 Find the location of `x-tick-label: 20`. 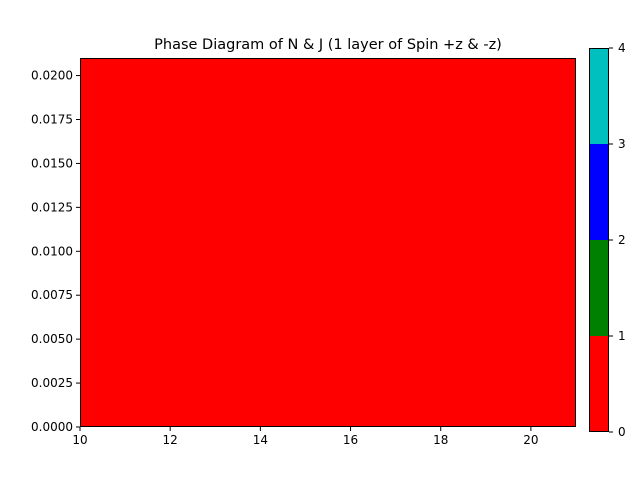

x-tick-label: 20 is located at coordinates (530, 440).